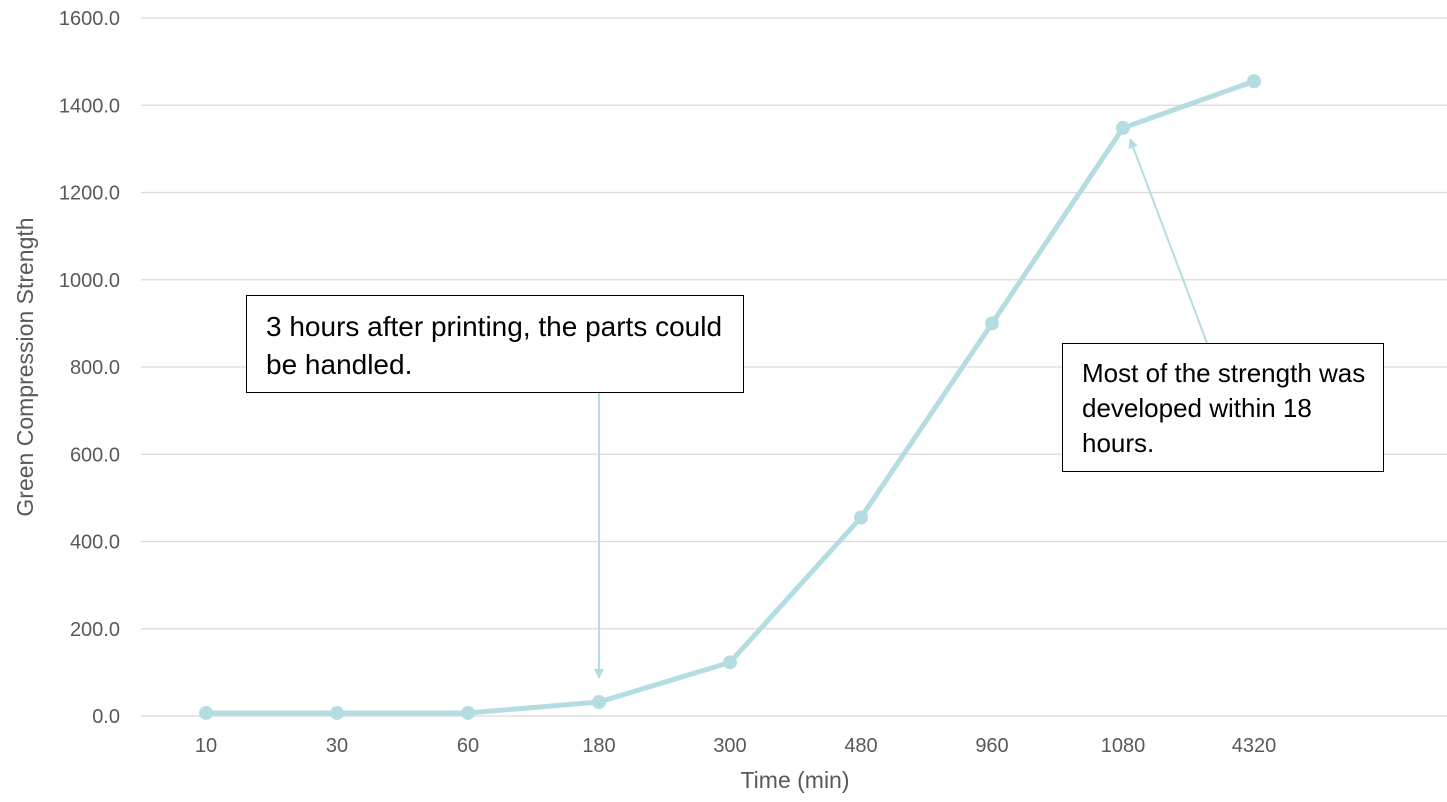  What do you see at coordinates (860, 746) in the screenshot?
I see `x-tick-label: 480` at bounding box center [860, 746].